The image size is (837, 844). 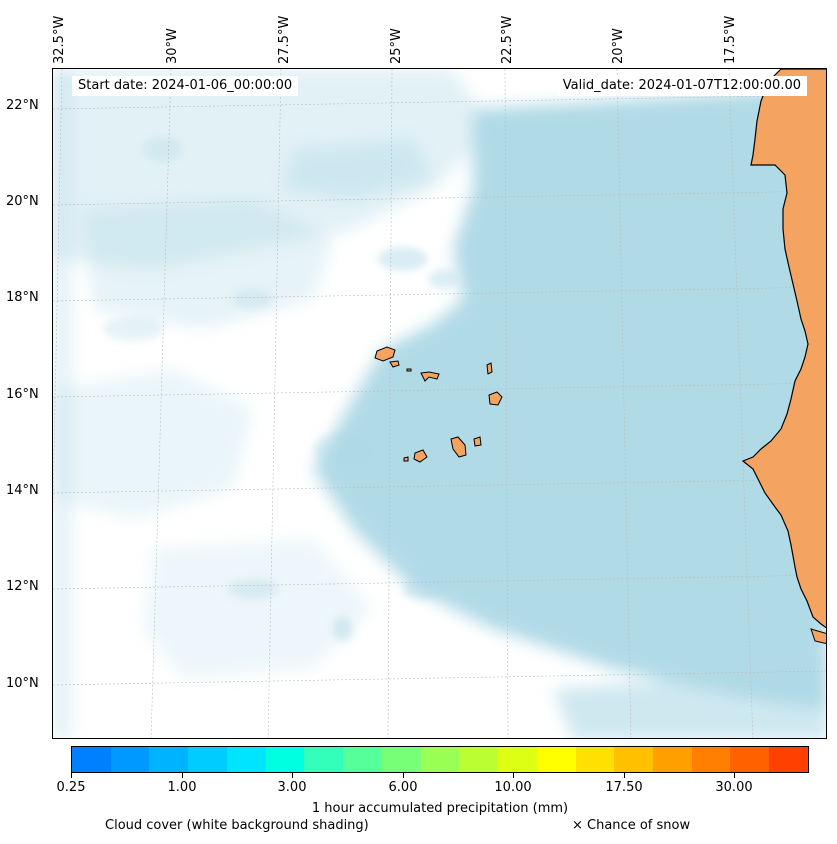 I want to click on island-santa-luzia, so click(x=409, y=370).